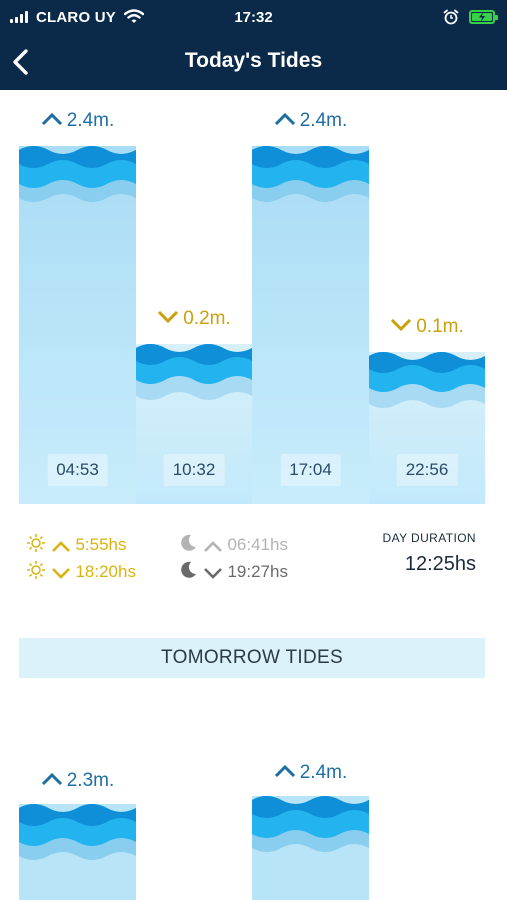  I want to click on battery-icon, so click(483, 17).